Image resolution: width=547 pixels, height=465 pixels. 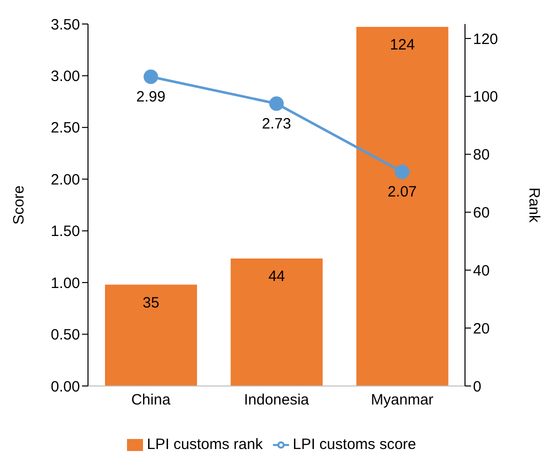 What do you see at coordinates (65, 128) in the screenshot?
I see `y-tick-label: 2.50` at bounding box center [65, 128].